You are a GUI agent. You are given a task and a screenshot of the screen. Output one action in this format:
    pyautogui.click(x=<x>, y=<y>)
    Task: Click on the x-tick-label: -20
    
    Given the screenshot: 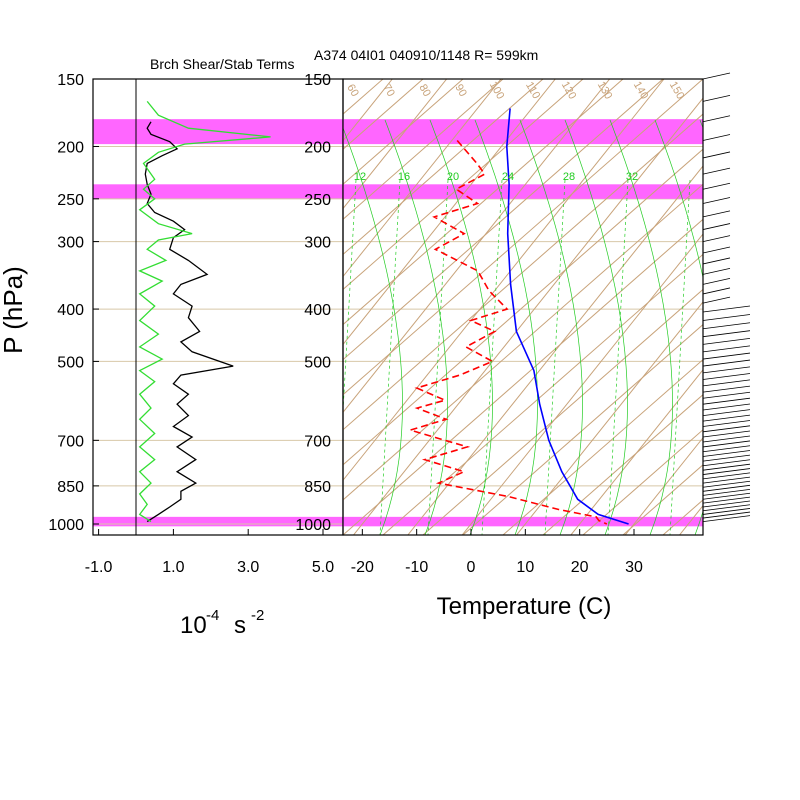 What is the action you would take?
    pyautogui.click(x=362, y=567)
    